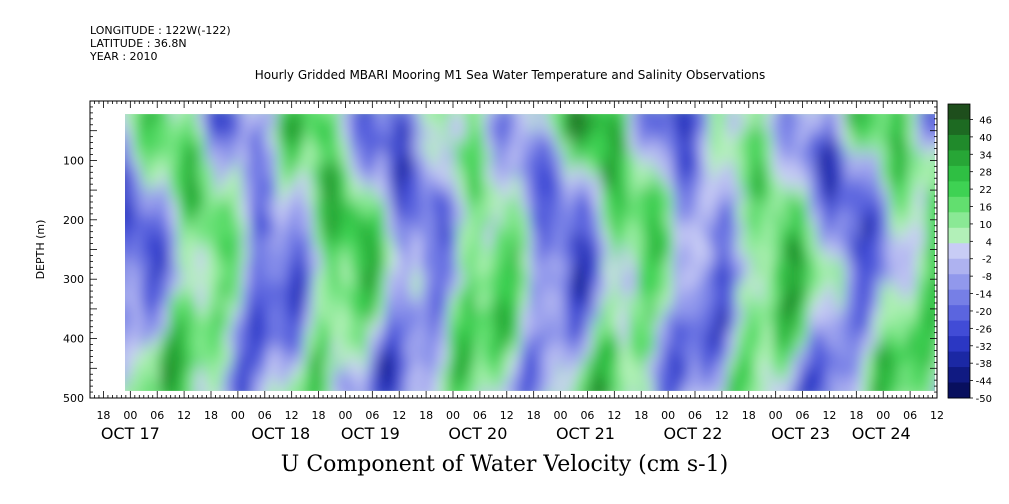 This screenshot has height=504, width=1009. What do you see at coordinates (138, 43) in the screenshot?
I see `latitude-label: LATITUDE : 36.8N` at bounding box center [138, 43].